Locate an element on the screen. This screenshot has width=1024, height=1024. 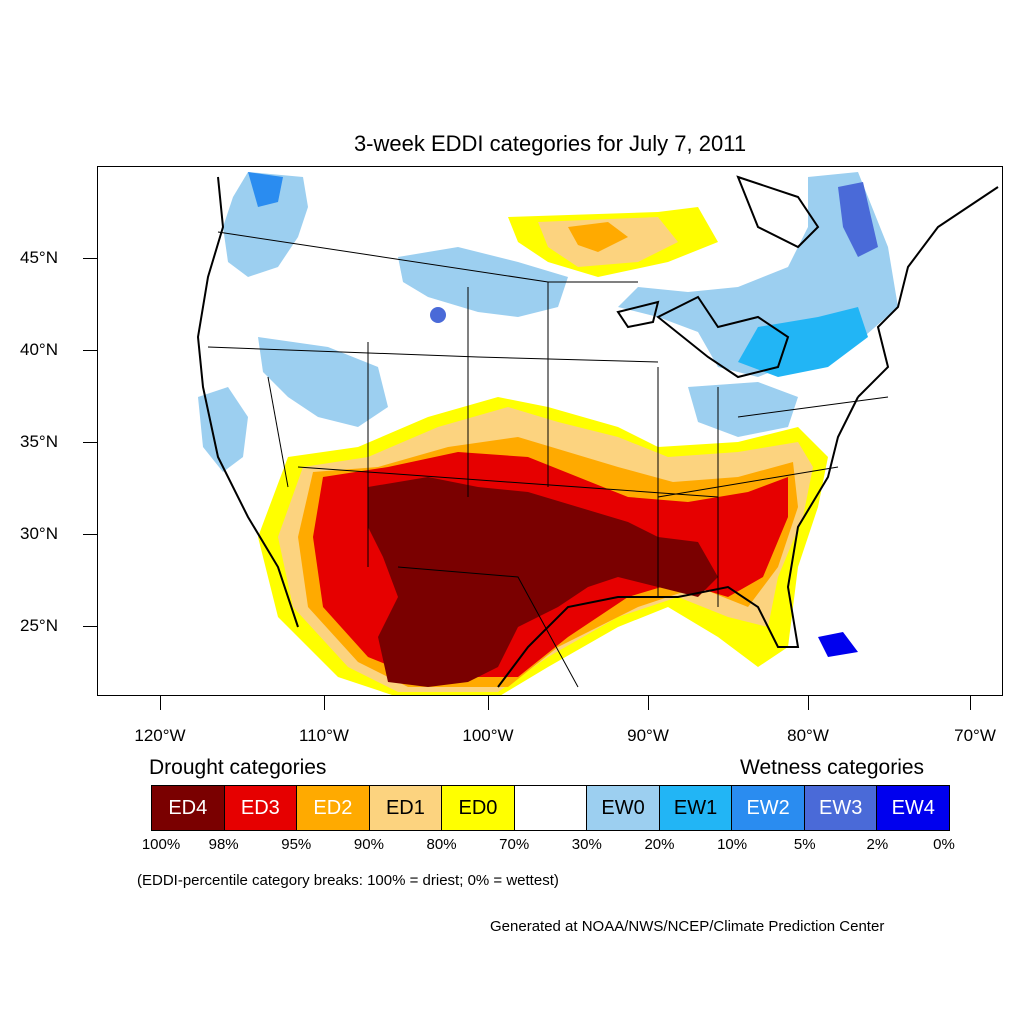
percent-break-label: 2% is located at coordinates (877, 844).